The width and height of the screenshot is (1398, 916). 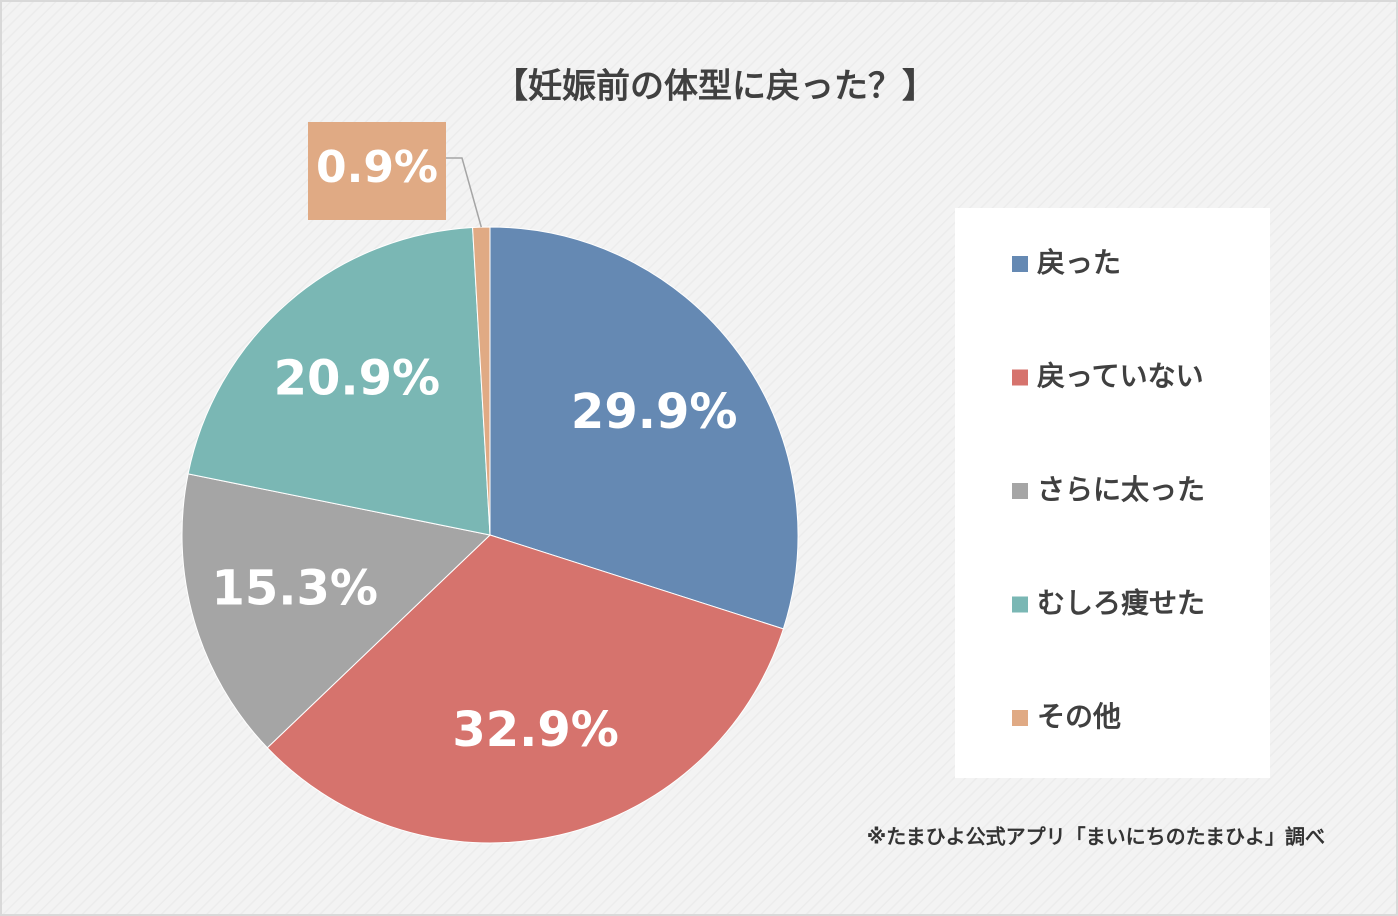 What do you see at coordinates (1120, 376) in the screenshot?
I see `legend-label: 戻っていない` at bounding box center [1120, 376].